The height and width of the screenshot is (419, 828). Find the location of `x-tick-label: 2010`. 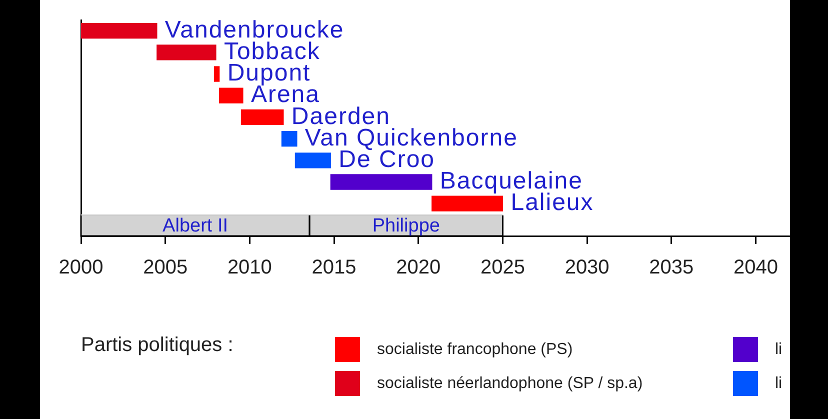

x-tick-label: 2010 is located at coordinates (249, 267).